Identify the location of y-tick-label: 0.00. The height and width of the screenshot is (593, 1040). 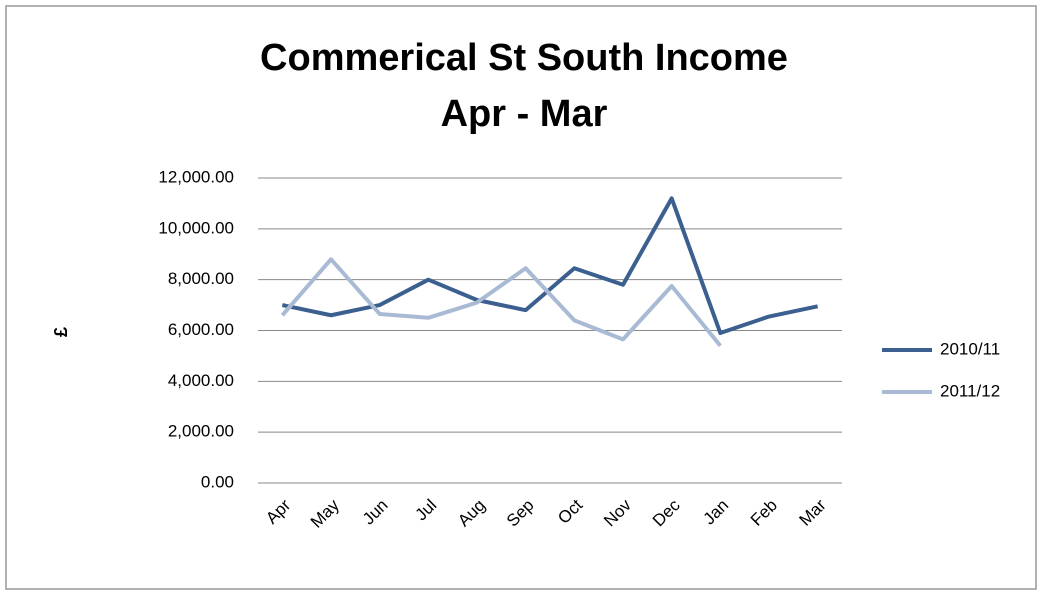
(217, 481).